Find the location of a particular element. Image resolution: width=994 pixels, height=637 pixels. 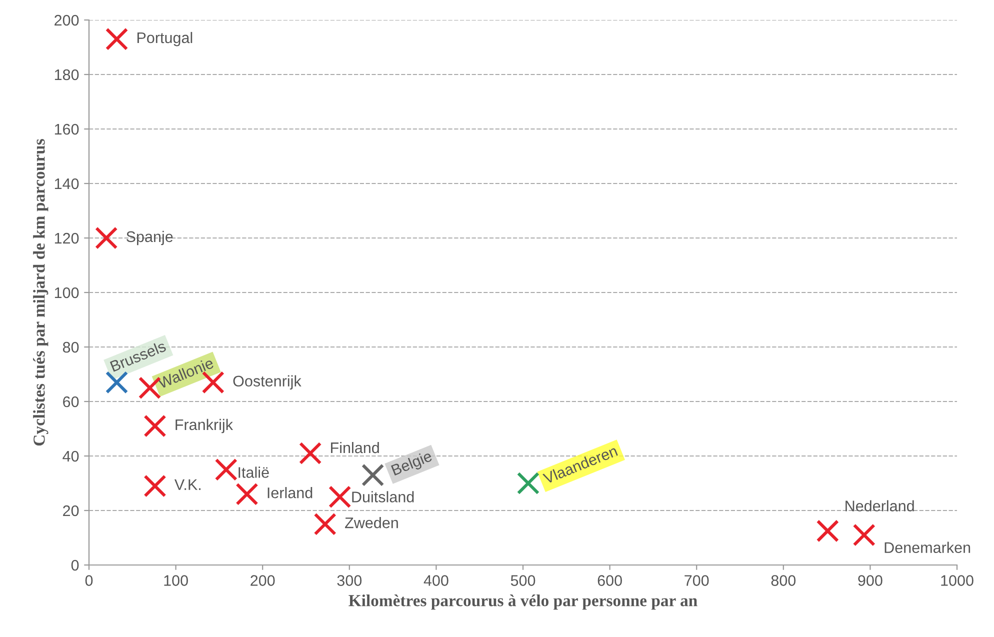

x-axis-title: Kilomètres parcourus à vélo par personne par an is located at coordinates (523, 602).